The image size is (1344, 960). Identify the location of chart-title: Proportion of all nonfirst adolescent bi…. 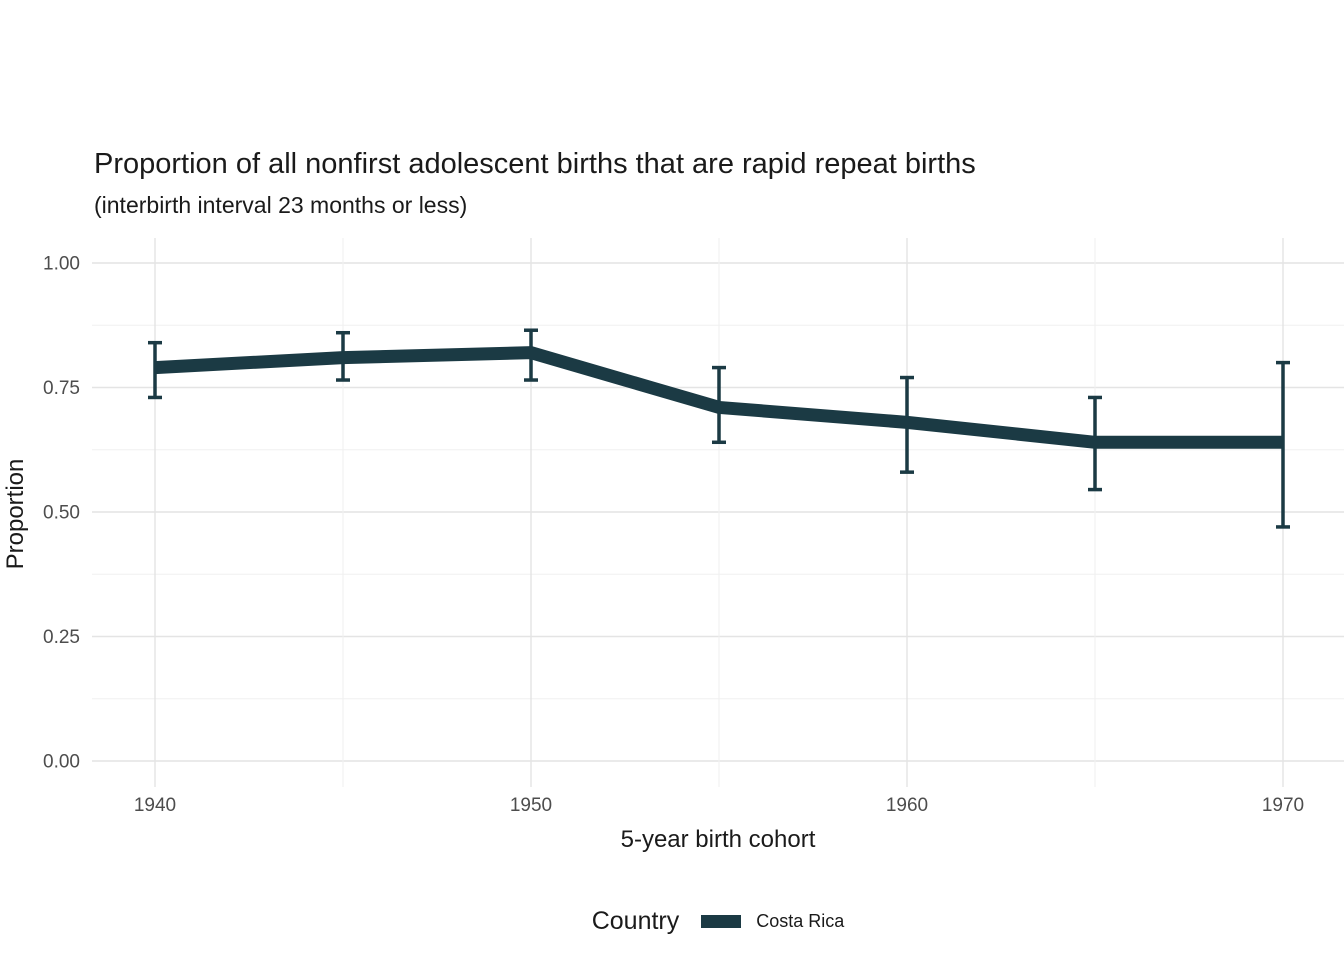
(535, 164).